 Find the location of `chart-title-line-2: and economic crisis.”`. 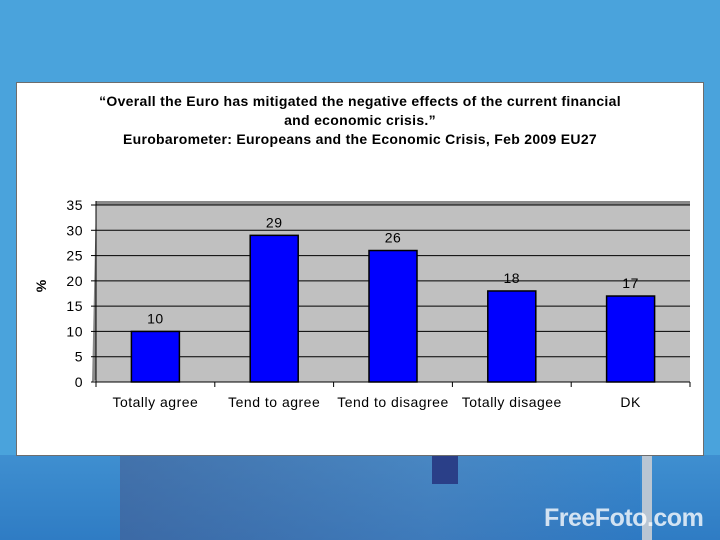

chart-title-line-2: and economic crisis.” is located at coordinates (360, 120).